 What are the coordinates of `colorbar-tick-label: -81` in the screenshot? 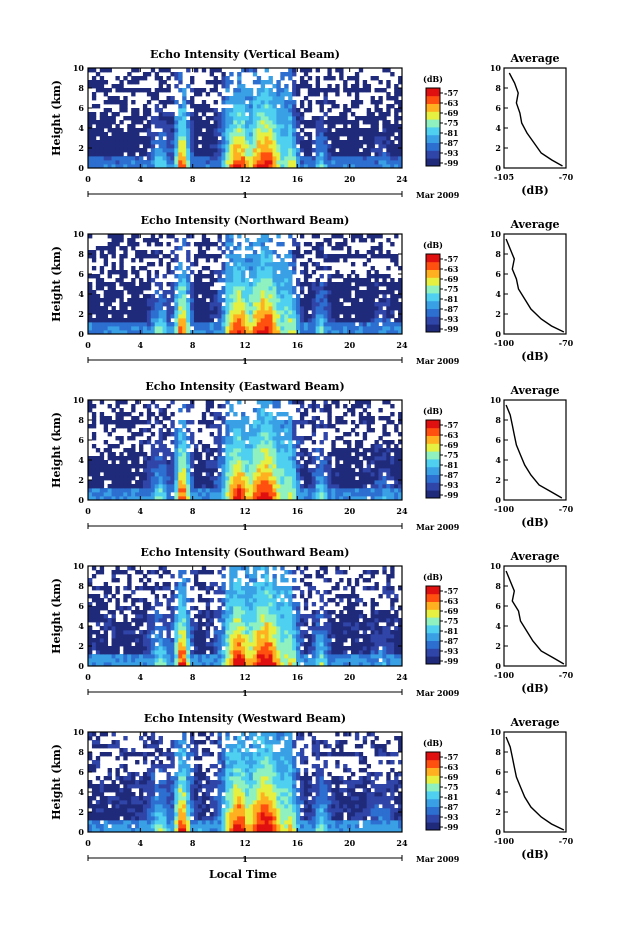 It's located at (451, 133).